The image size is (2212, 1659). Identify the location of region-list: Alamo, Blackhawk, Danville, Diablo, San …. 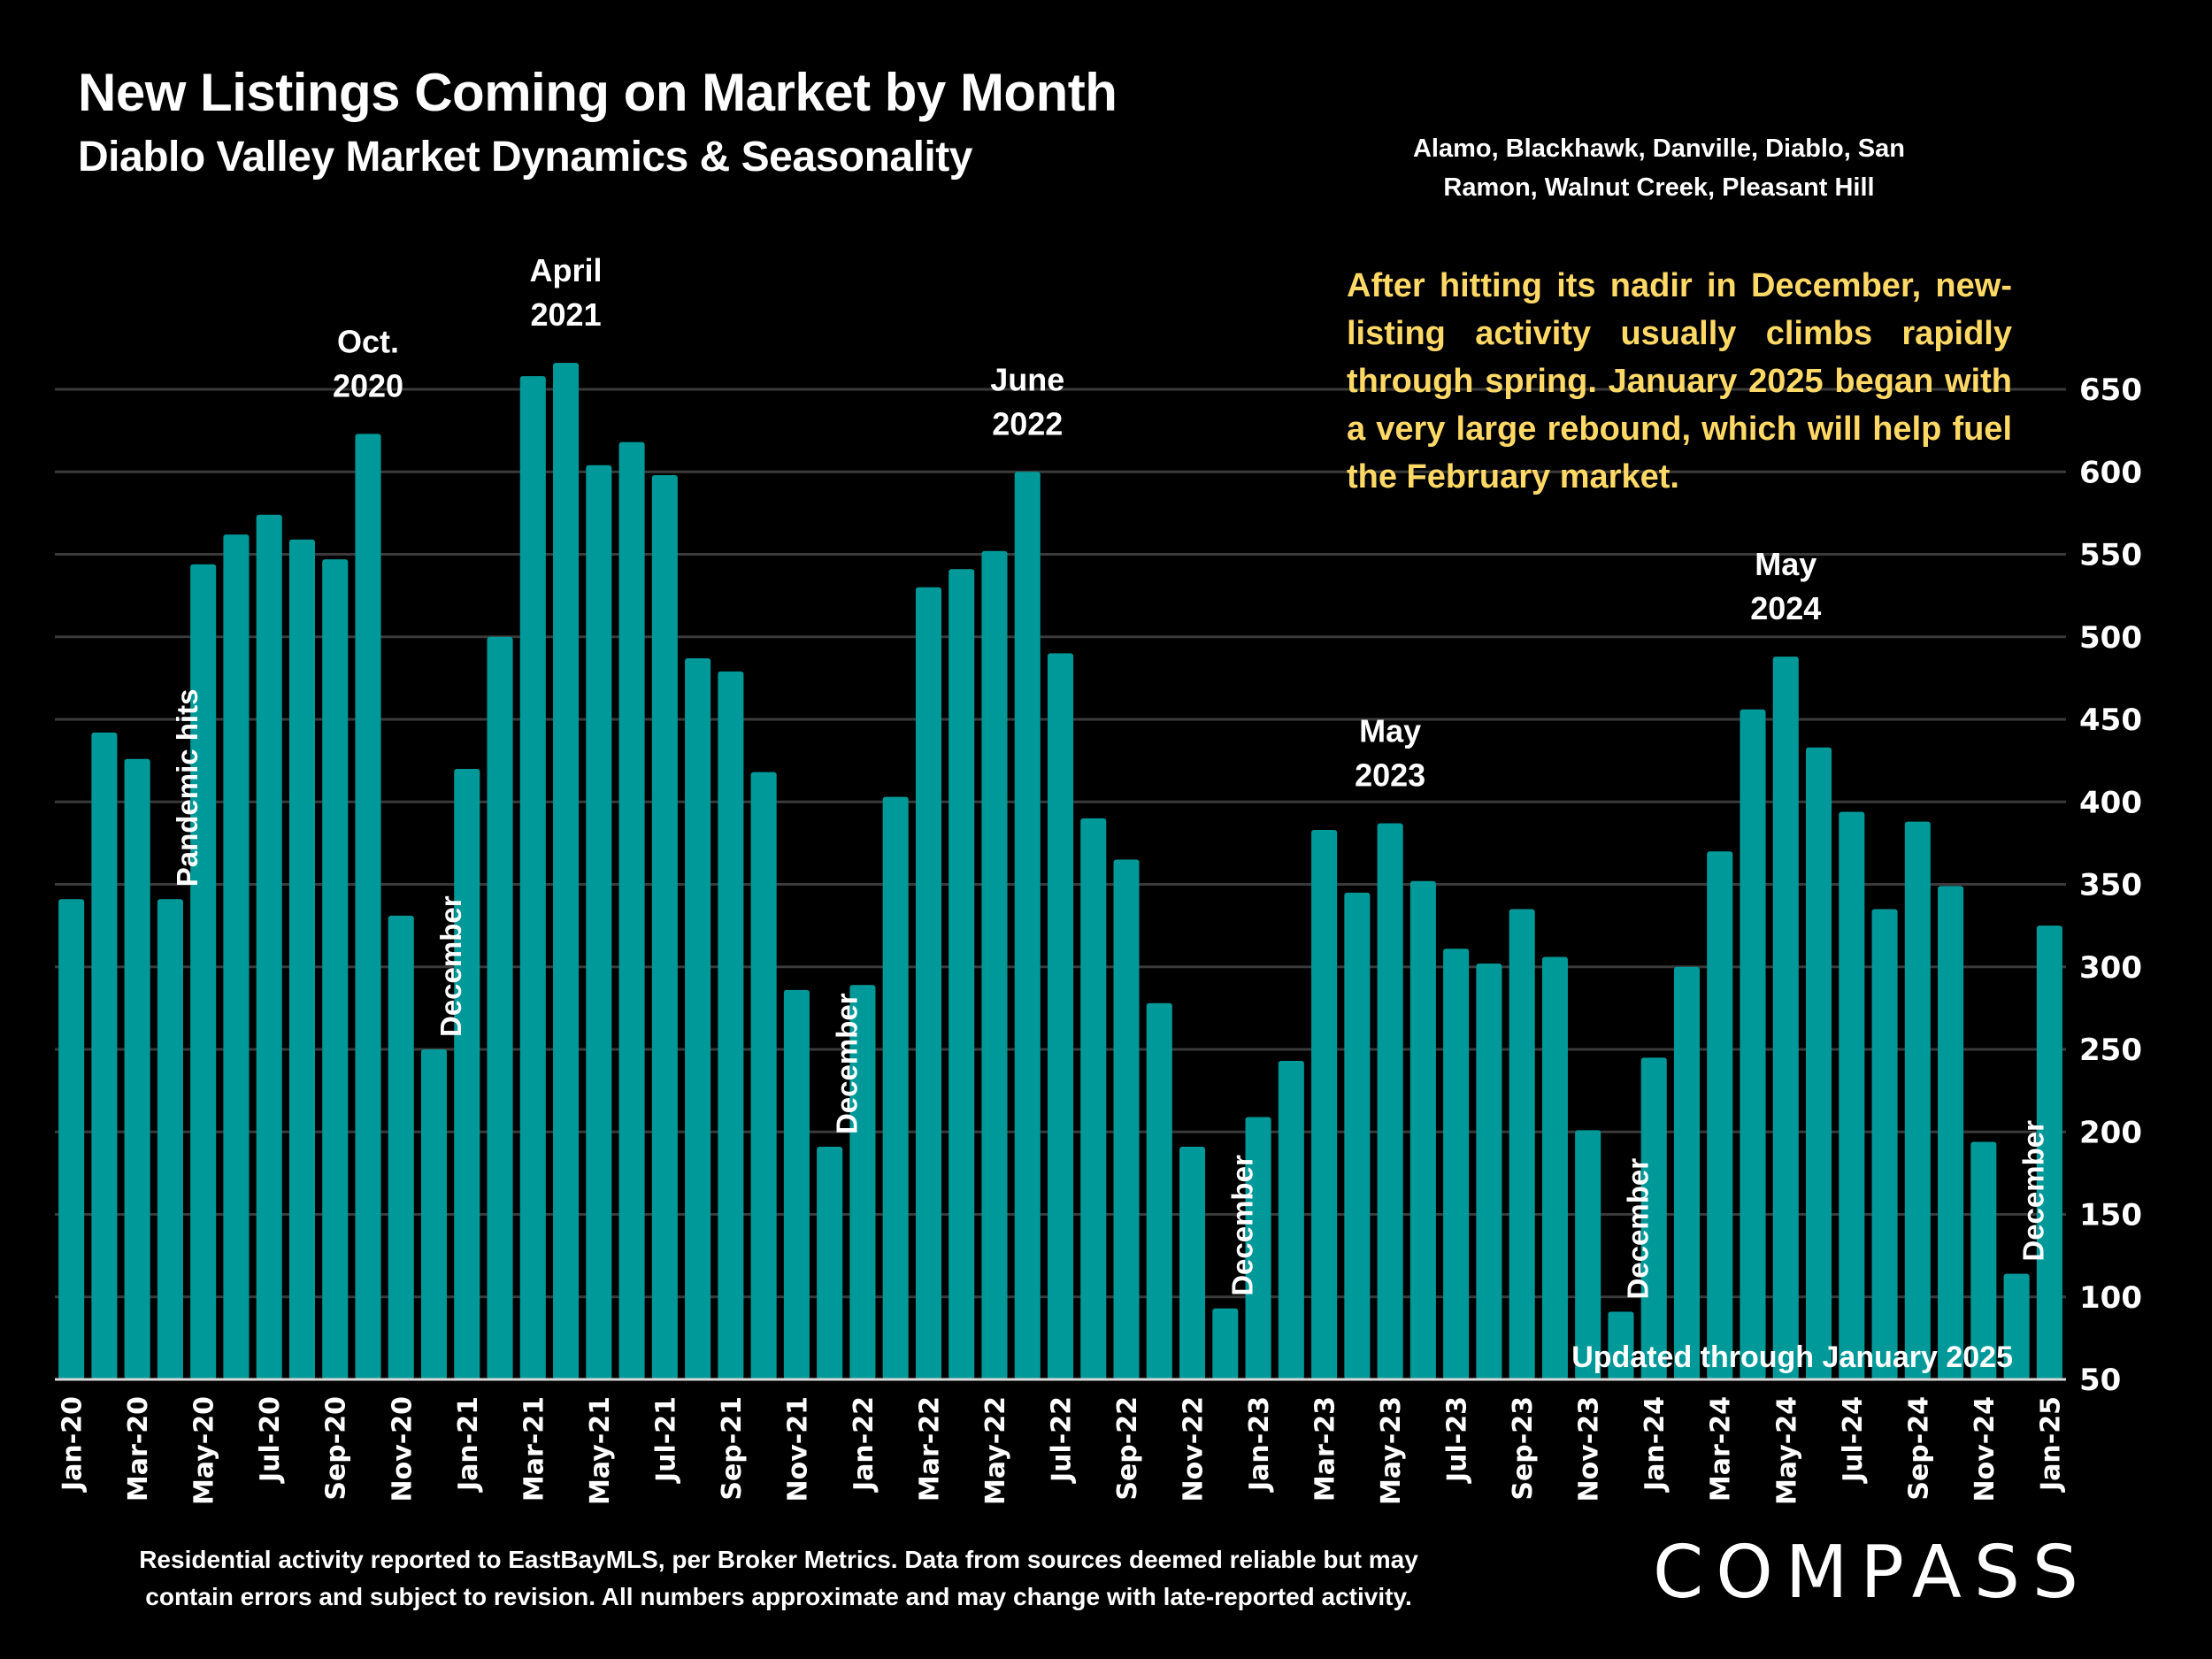
(1659, 168).